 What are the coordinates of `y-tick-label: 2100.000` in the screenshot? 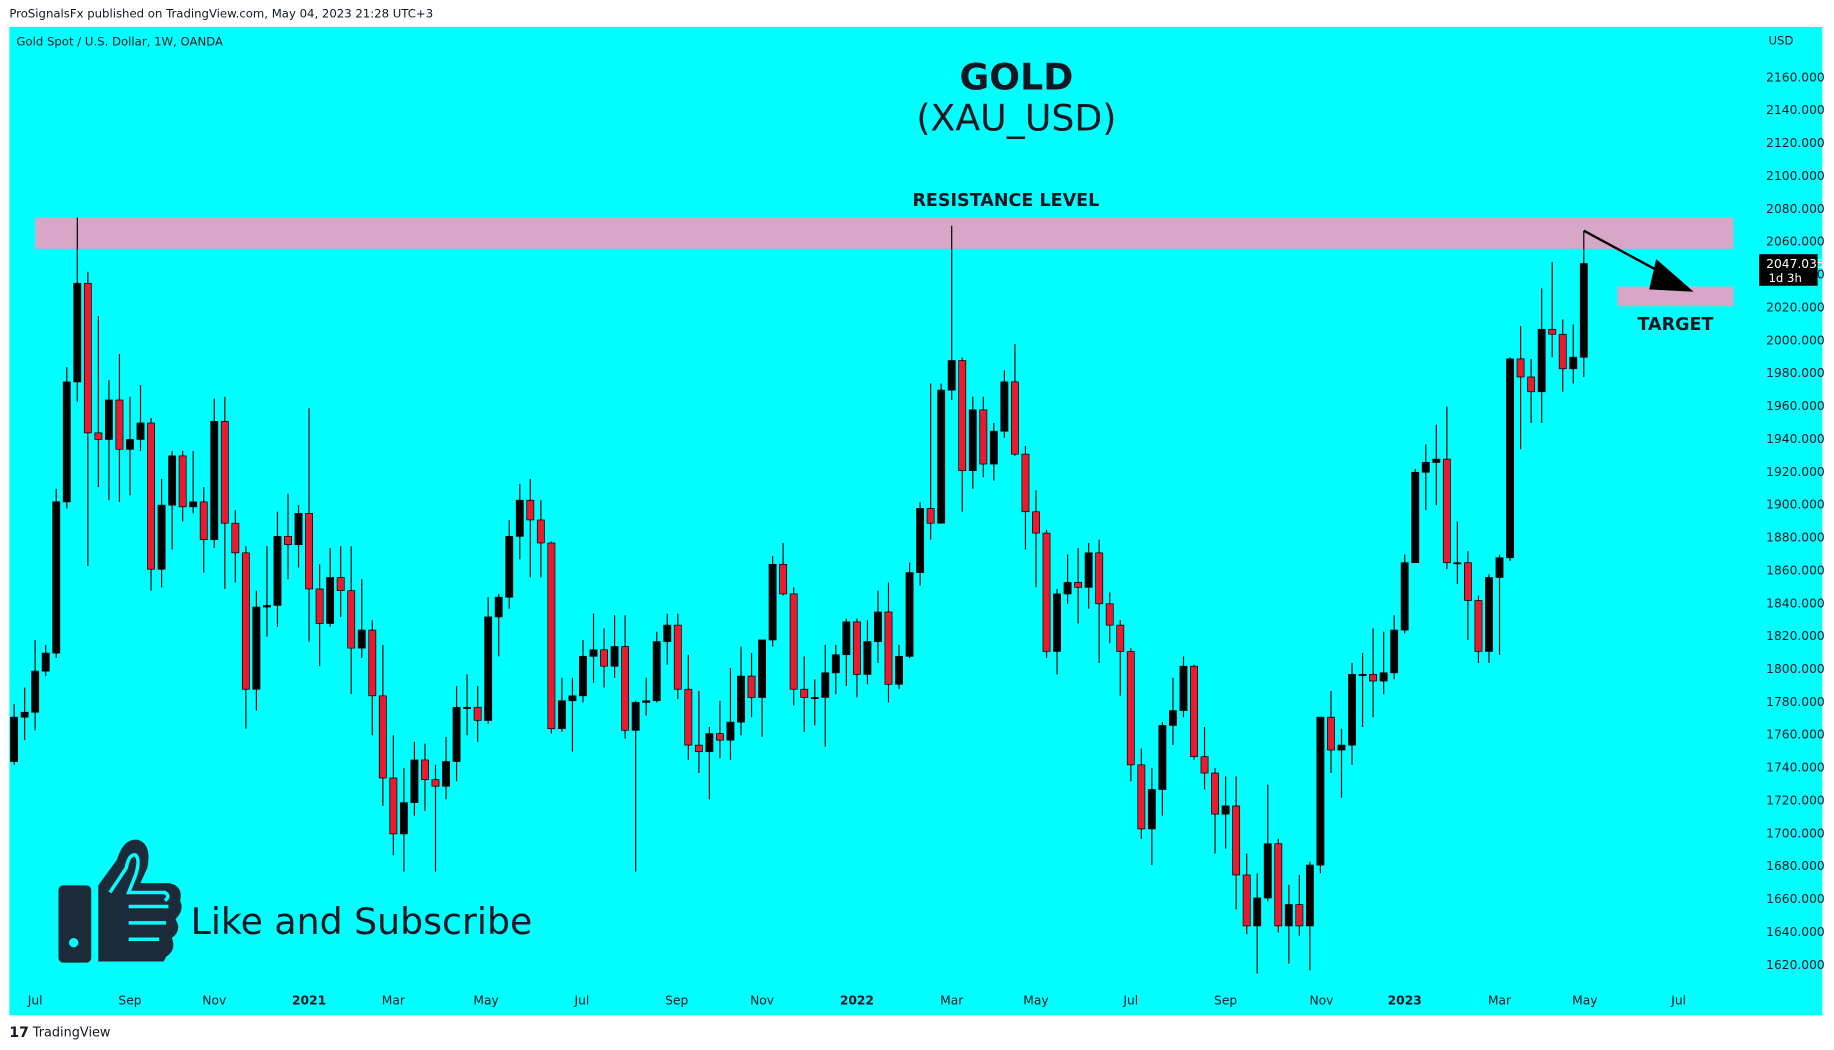 It's located at (1795, 176).